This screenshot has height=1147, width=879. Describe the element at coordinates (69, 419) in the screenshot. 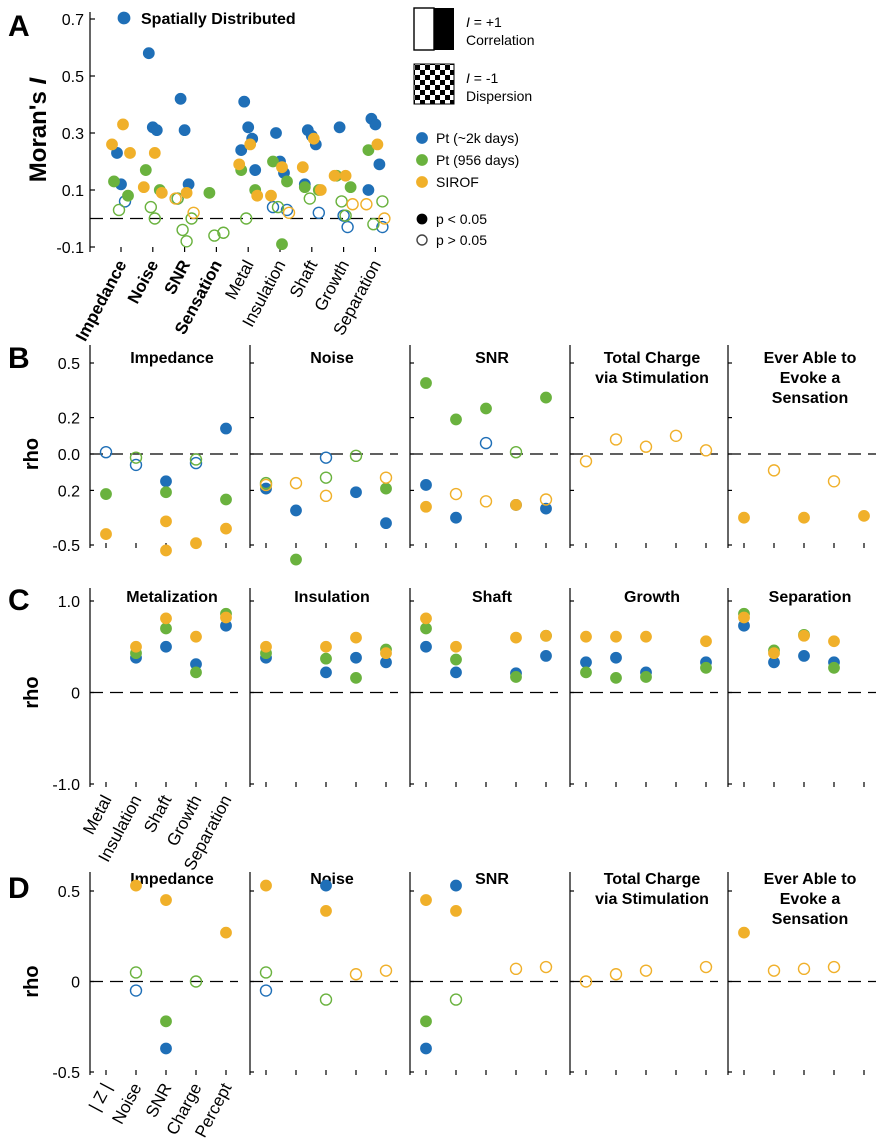

I see `y-tick-label-b: 0.2` at that location.